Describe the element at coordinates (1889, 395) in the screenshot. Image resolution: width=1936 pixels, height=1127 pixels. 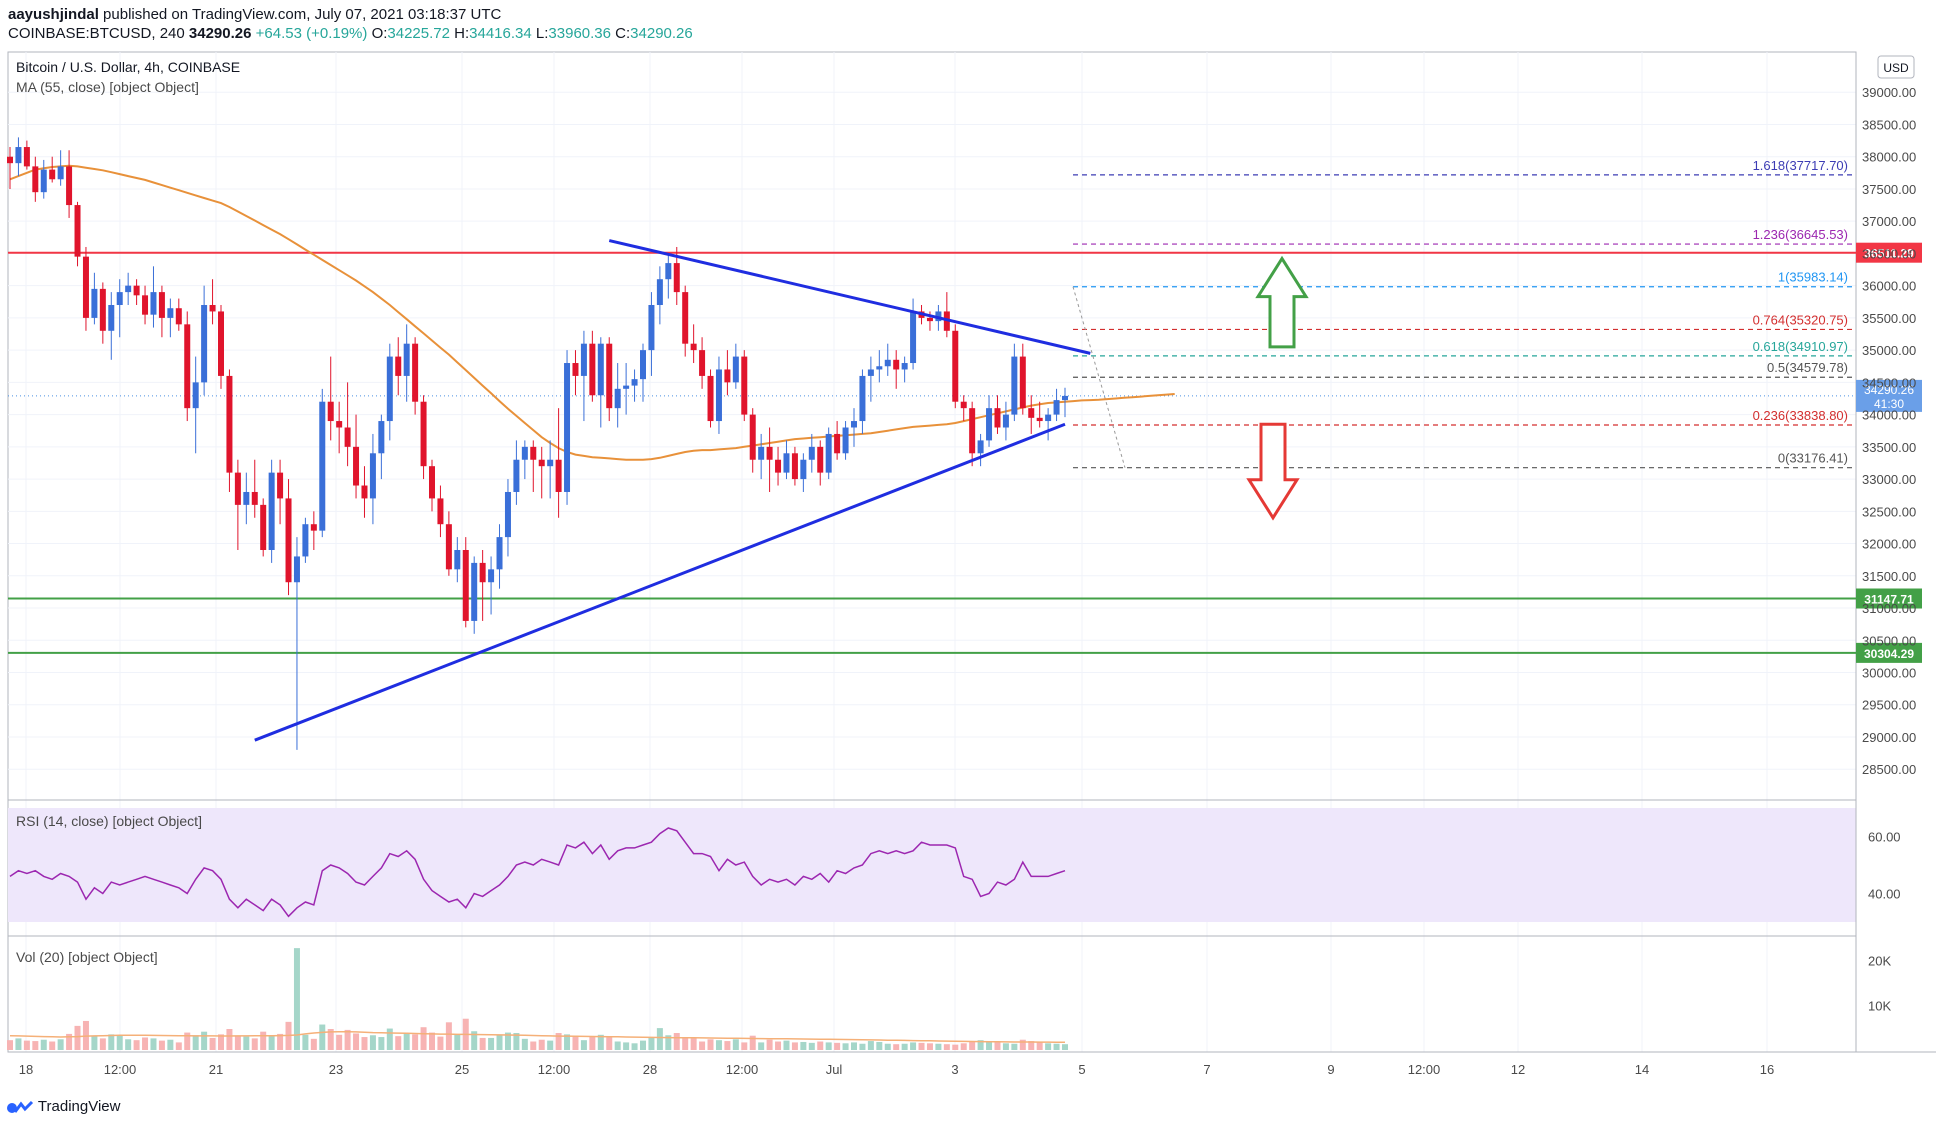
I see `current-price-tag` at that location.